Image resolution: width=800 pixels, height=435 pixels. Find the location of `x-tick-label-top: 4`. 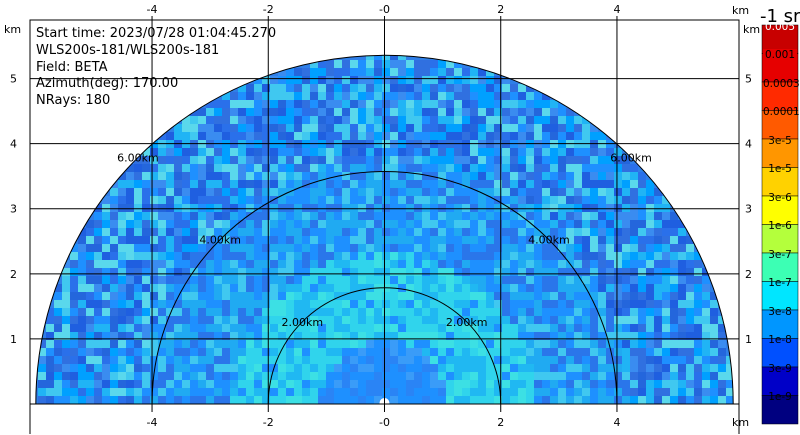

x-tick-label-top: 4 is located at coordinates (616, 9).